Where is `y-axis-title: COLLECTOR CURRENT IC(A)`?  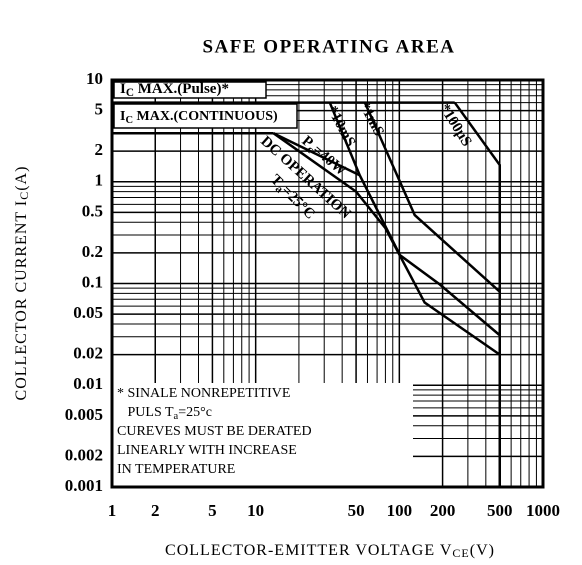 y-axis-title: COLLECTOR CURRENT IC(A) is located at coordinates (22, 283).